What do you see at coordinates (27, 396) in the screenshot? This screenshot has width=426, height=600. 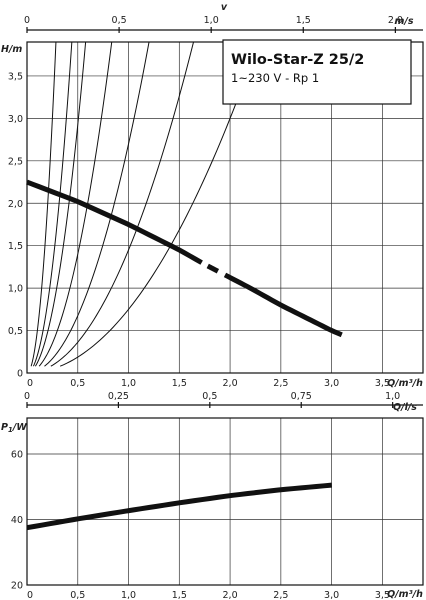 I see `flow-ls-tick-label: 0` at bounding box center [27, 396].